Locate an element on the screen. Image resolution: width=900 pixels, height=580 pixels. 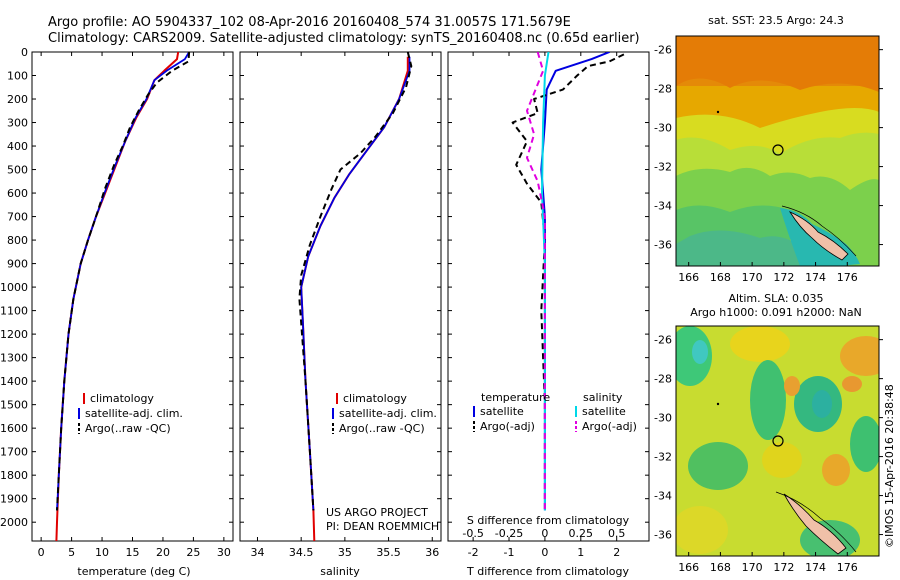
top-tick-label: 0 is located at coordinates (544, 533).